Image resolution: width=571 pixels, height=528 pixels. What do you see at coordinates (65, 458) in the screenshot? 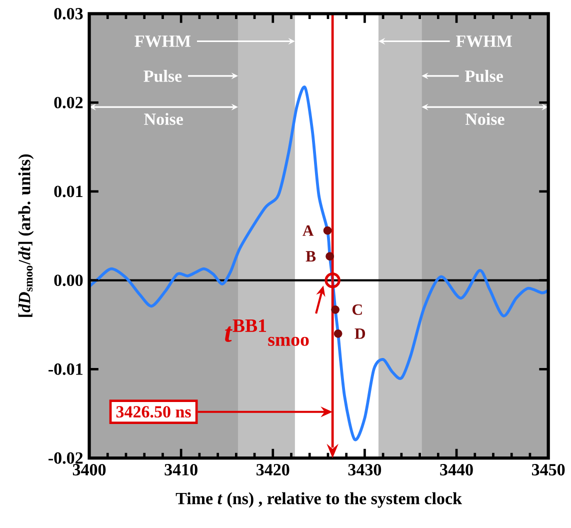
I see `y-tick-label: -0.02` at bounding box center [65, 458].